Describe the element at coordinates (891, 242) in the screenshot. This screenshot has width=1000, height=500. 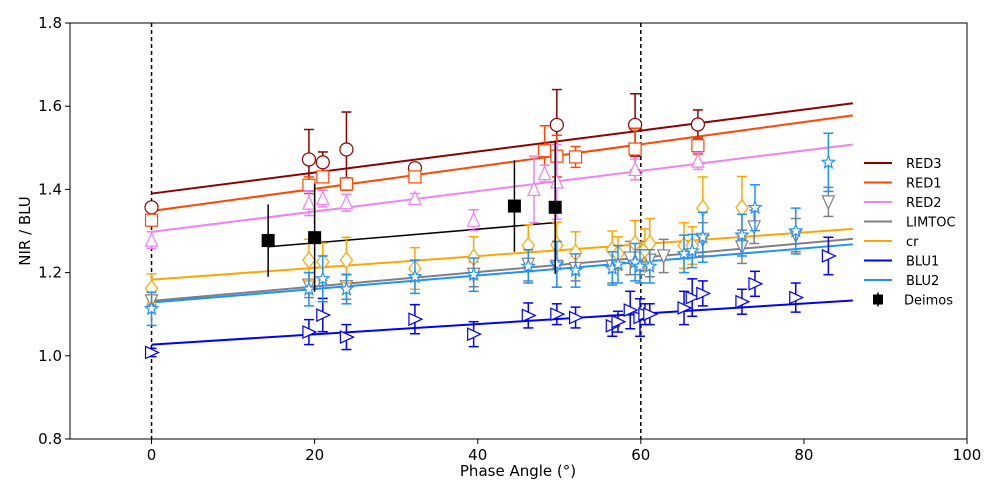
I see `legend-item-cr: cr` at that location.